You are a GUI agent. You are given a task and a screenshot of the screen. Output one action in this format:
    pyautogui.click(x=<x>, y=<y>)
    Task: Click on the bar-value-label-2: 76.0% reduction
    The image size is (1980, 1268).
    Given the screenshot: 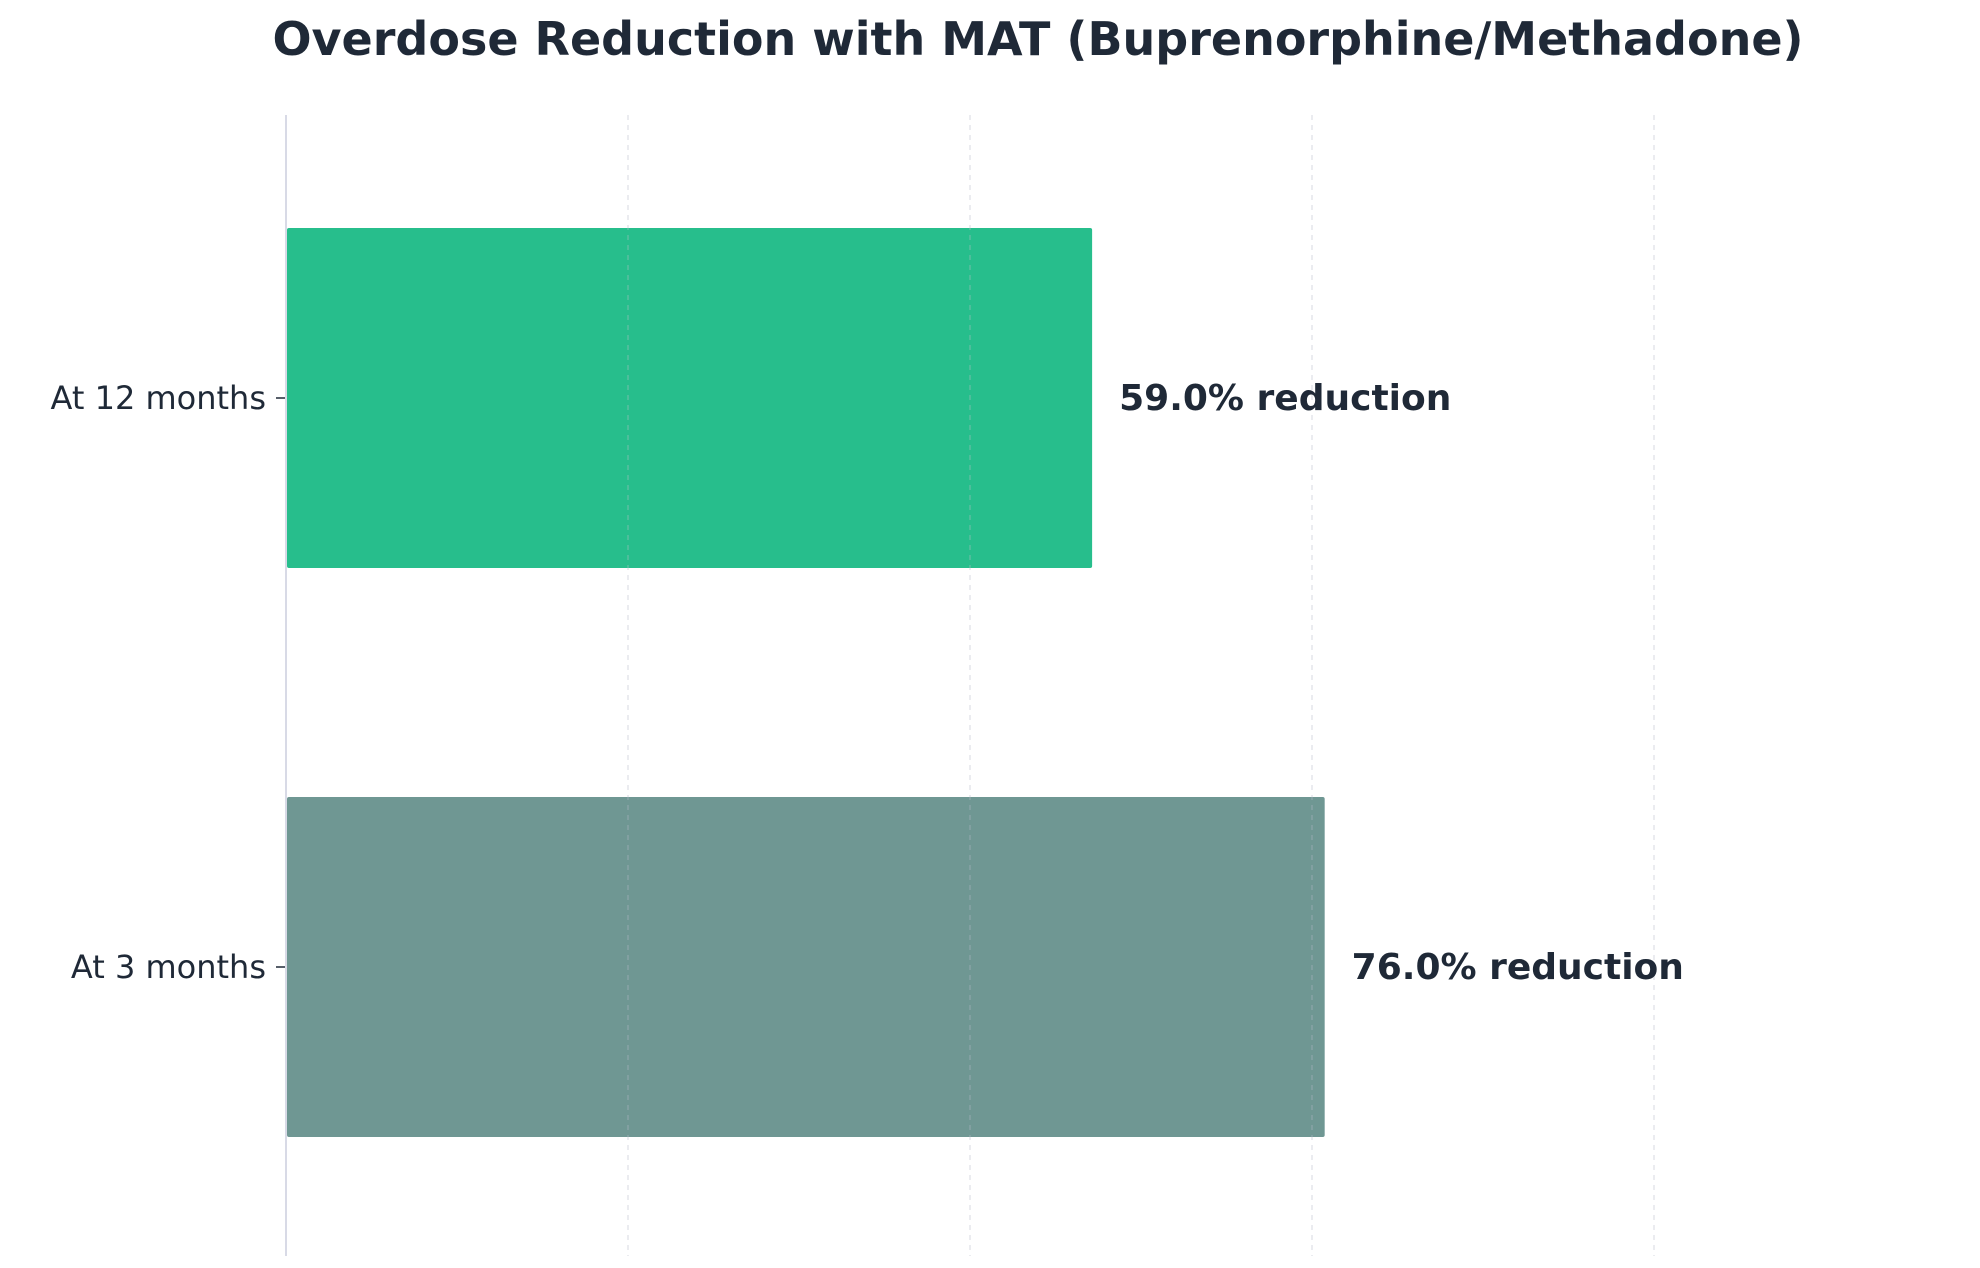 What is the action you would take?
    pyautogui.click(x=1518, y=967)
    